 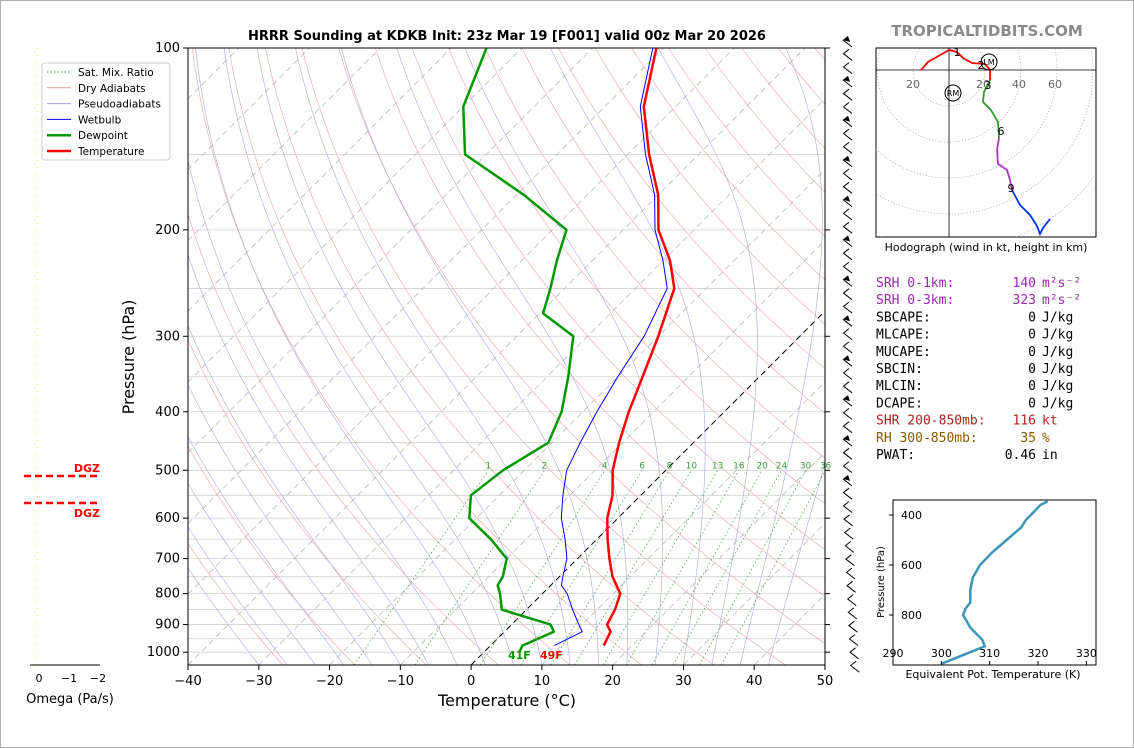 I want to click on y-axis-label: Pressure (hPa), so click(x=128, y=357).